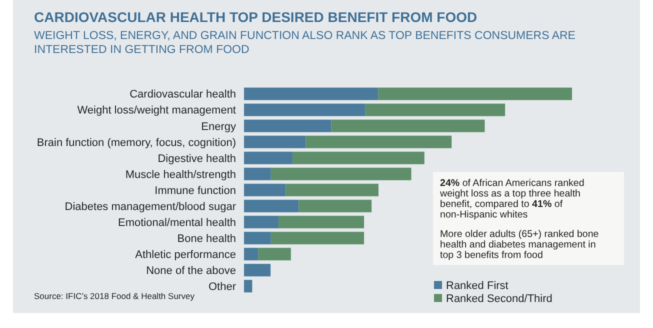 The width and height of the screenshot is (653, 328). What do you see at coordinates (177, 222) in the screenshot?
I see `y-tick-label: Emotional/mental health` at bounding box center [177, 222].